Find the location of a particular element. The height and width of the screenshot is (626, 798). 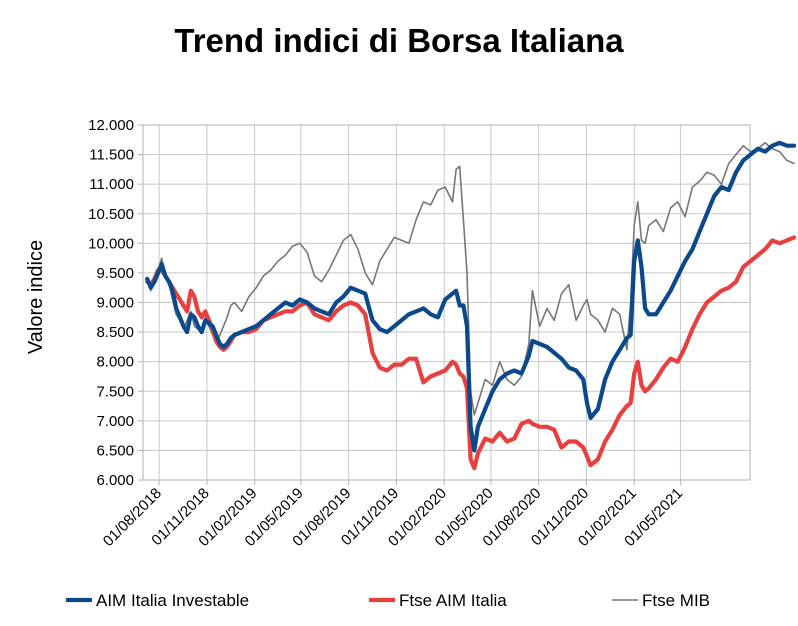

y-tick-label: 12.000 is located at coordinates (111, 125).